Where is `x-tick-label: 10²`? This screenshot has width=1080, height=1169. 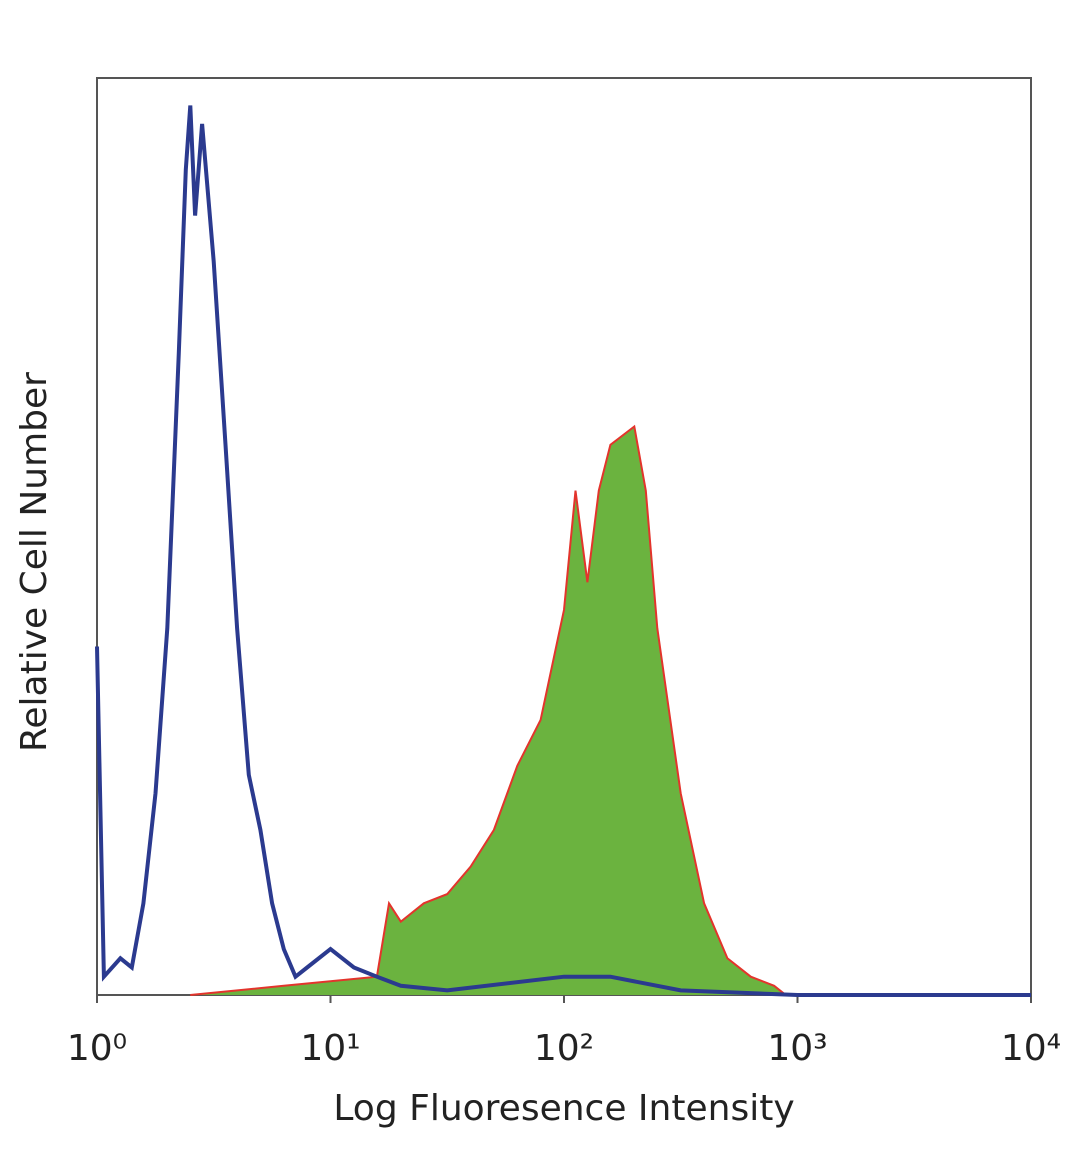
x-tick-label: 10² is located at coordinates (564, 1048).